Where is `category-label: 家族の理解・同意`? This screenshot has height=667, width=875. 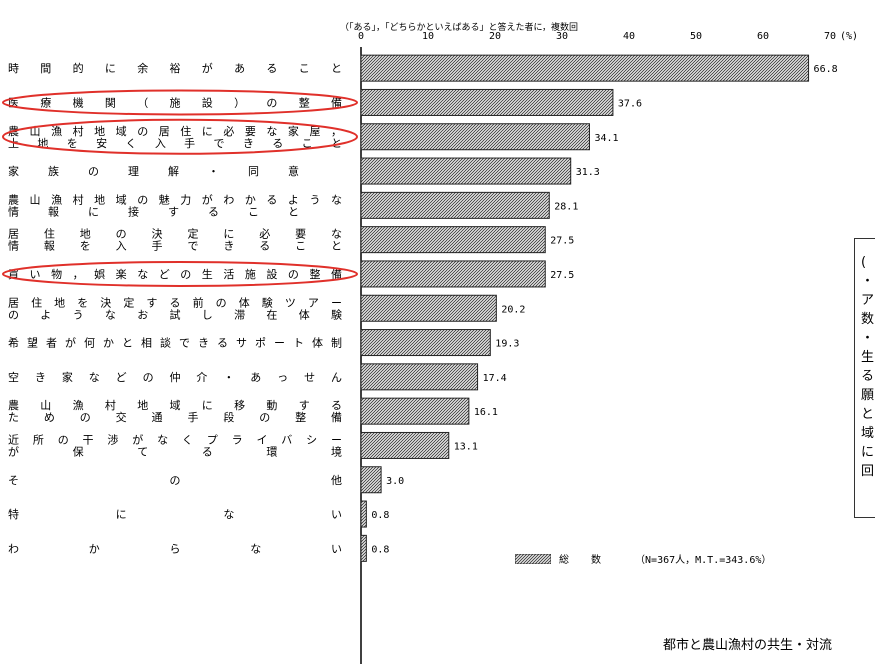 category-label: 家族の理解・同意 is located at coordinates (153, 171).